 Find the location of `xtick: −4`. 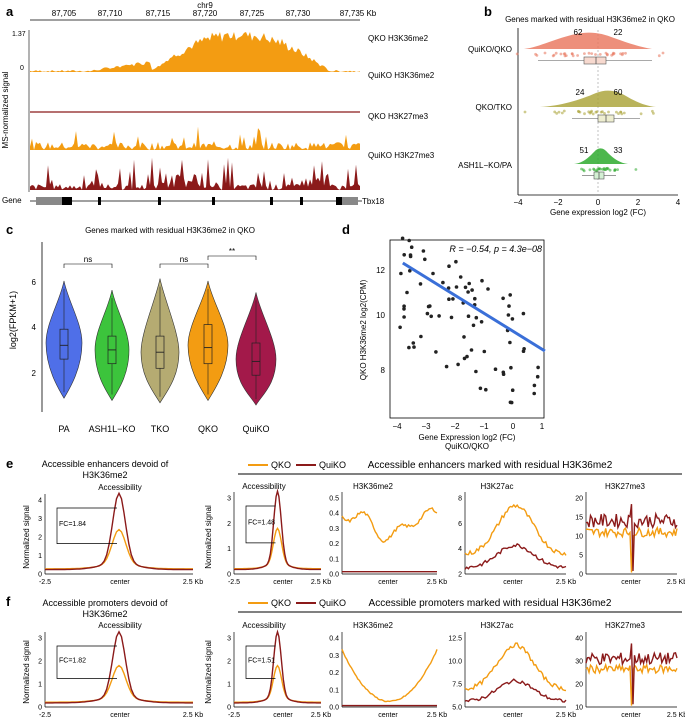

xtick: −4 is located at coordinates (397, 426).